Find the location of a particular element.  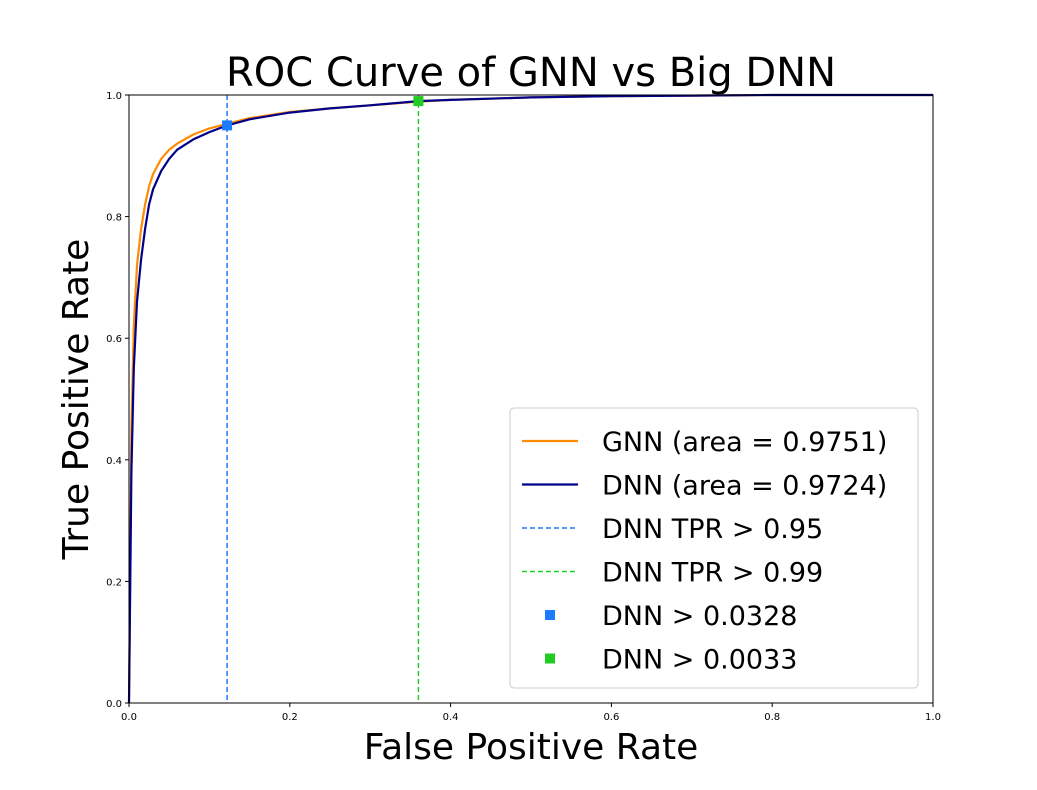

legend-label-1: DNN (area = 0.9724) is located at coordinates (744, 486).